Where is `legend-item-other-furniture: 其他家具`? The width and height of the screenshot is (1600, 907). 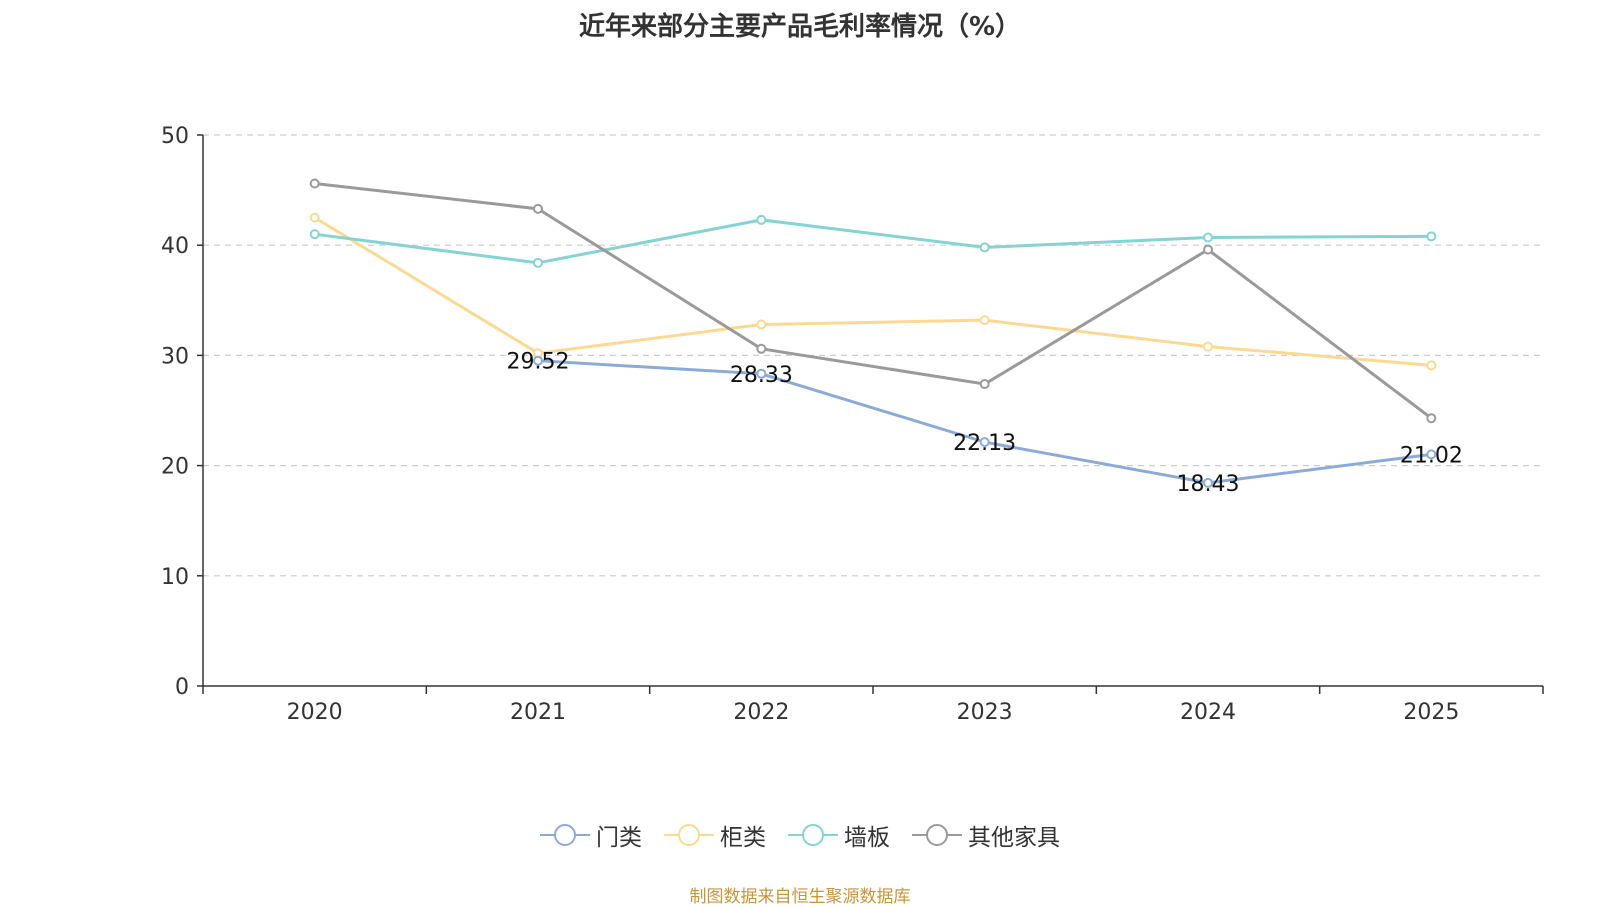
legend-item-other-furniture: 其他家具 is located at coordinates (986, 835).